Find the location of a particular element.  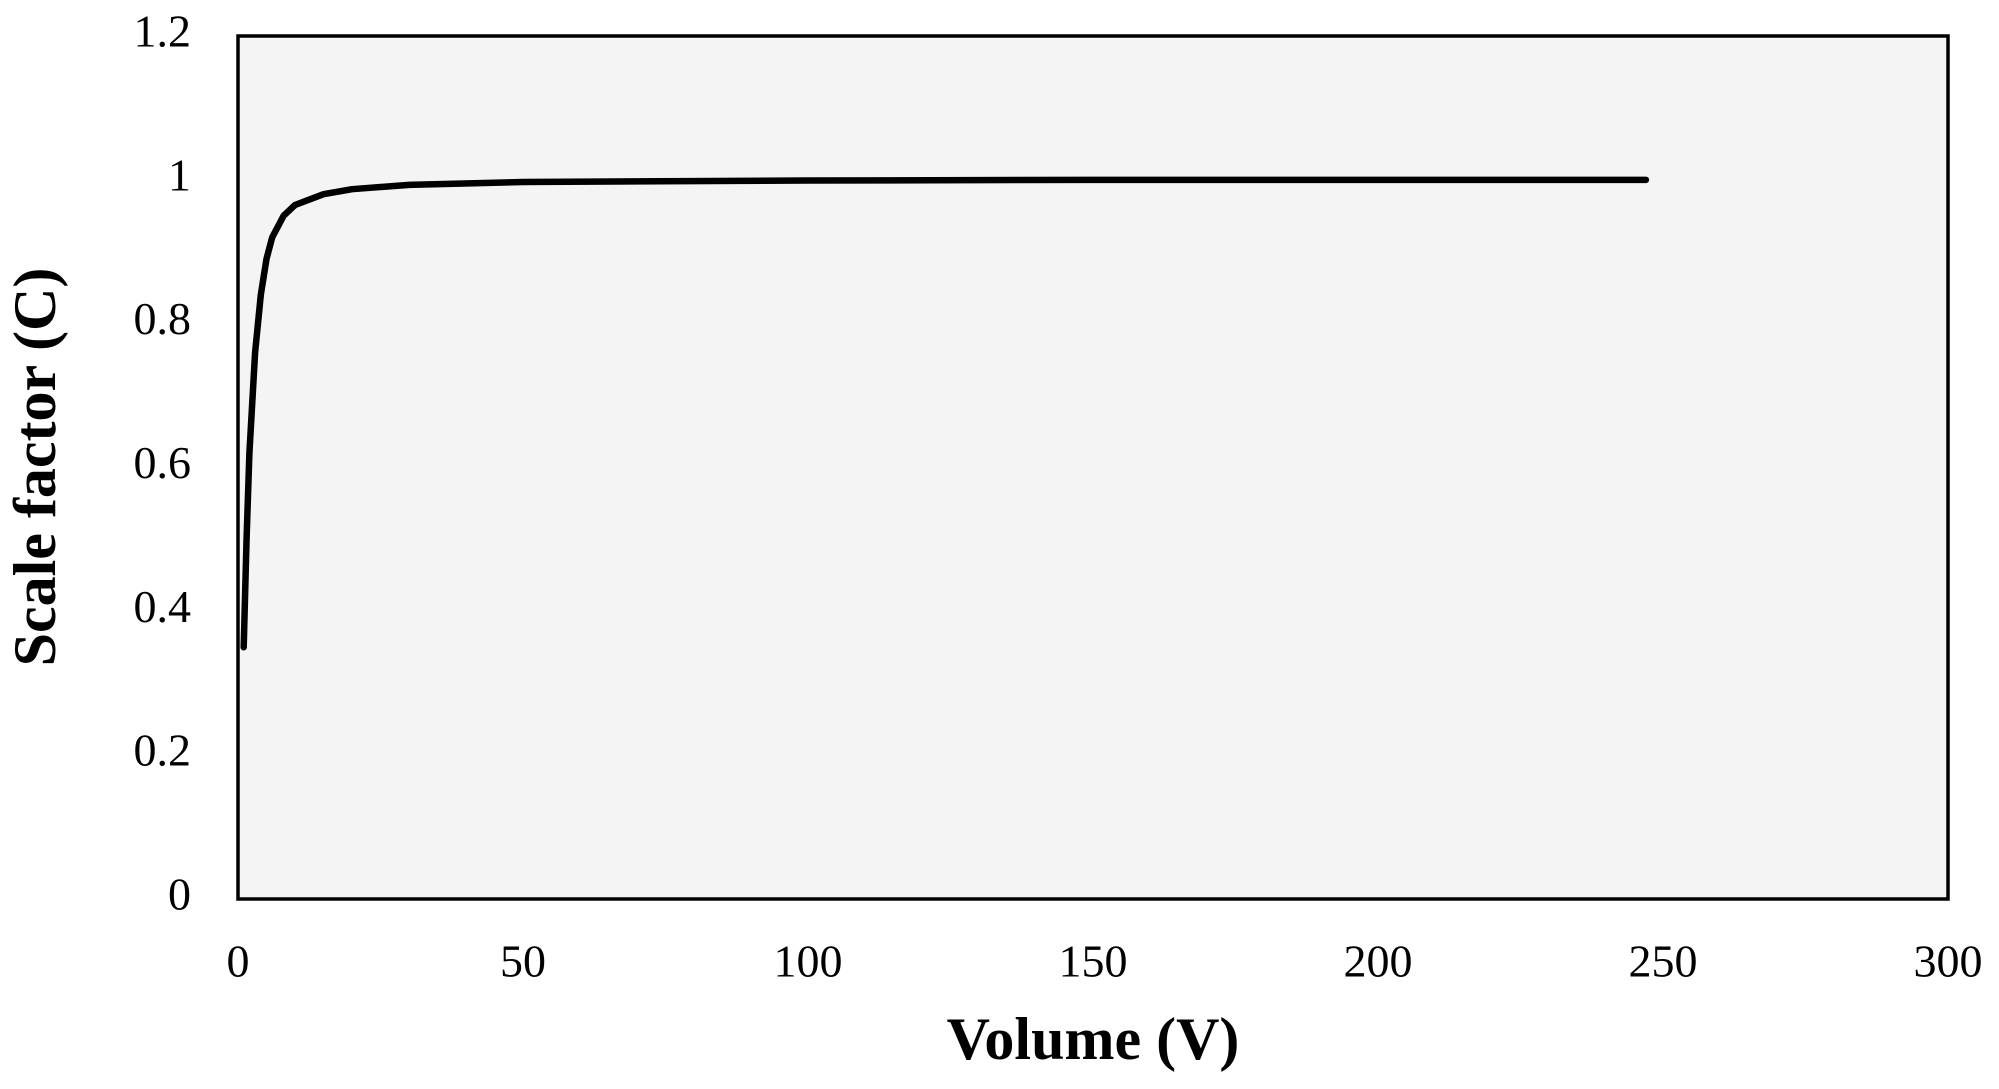

y-tick-label: 0.8 is located at coordinates (163, 318).